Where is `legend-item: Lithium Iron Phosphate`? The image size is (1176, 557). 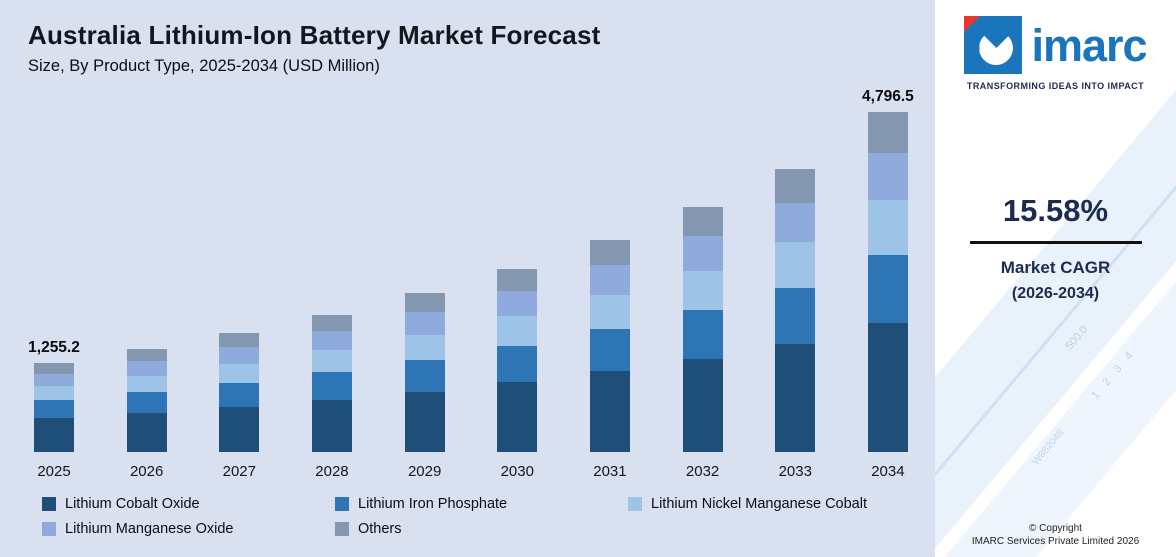 legend-item: Lithium Iron Phosphate is located at coordinates (481, 504).